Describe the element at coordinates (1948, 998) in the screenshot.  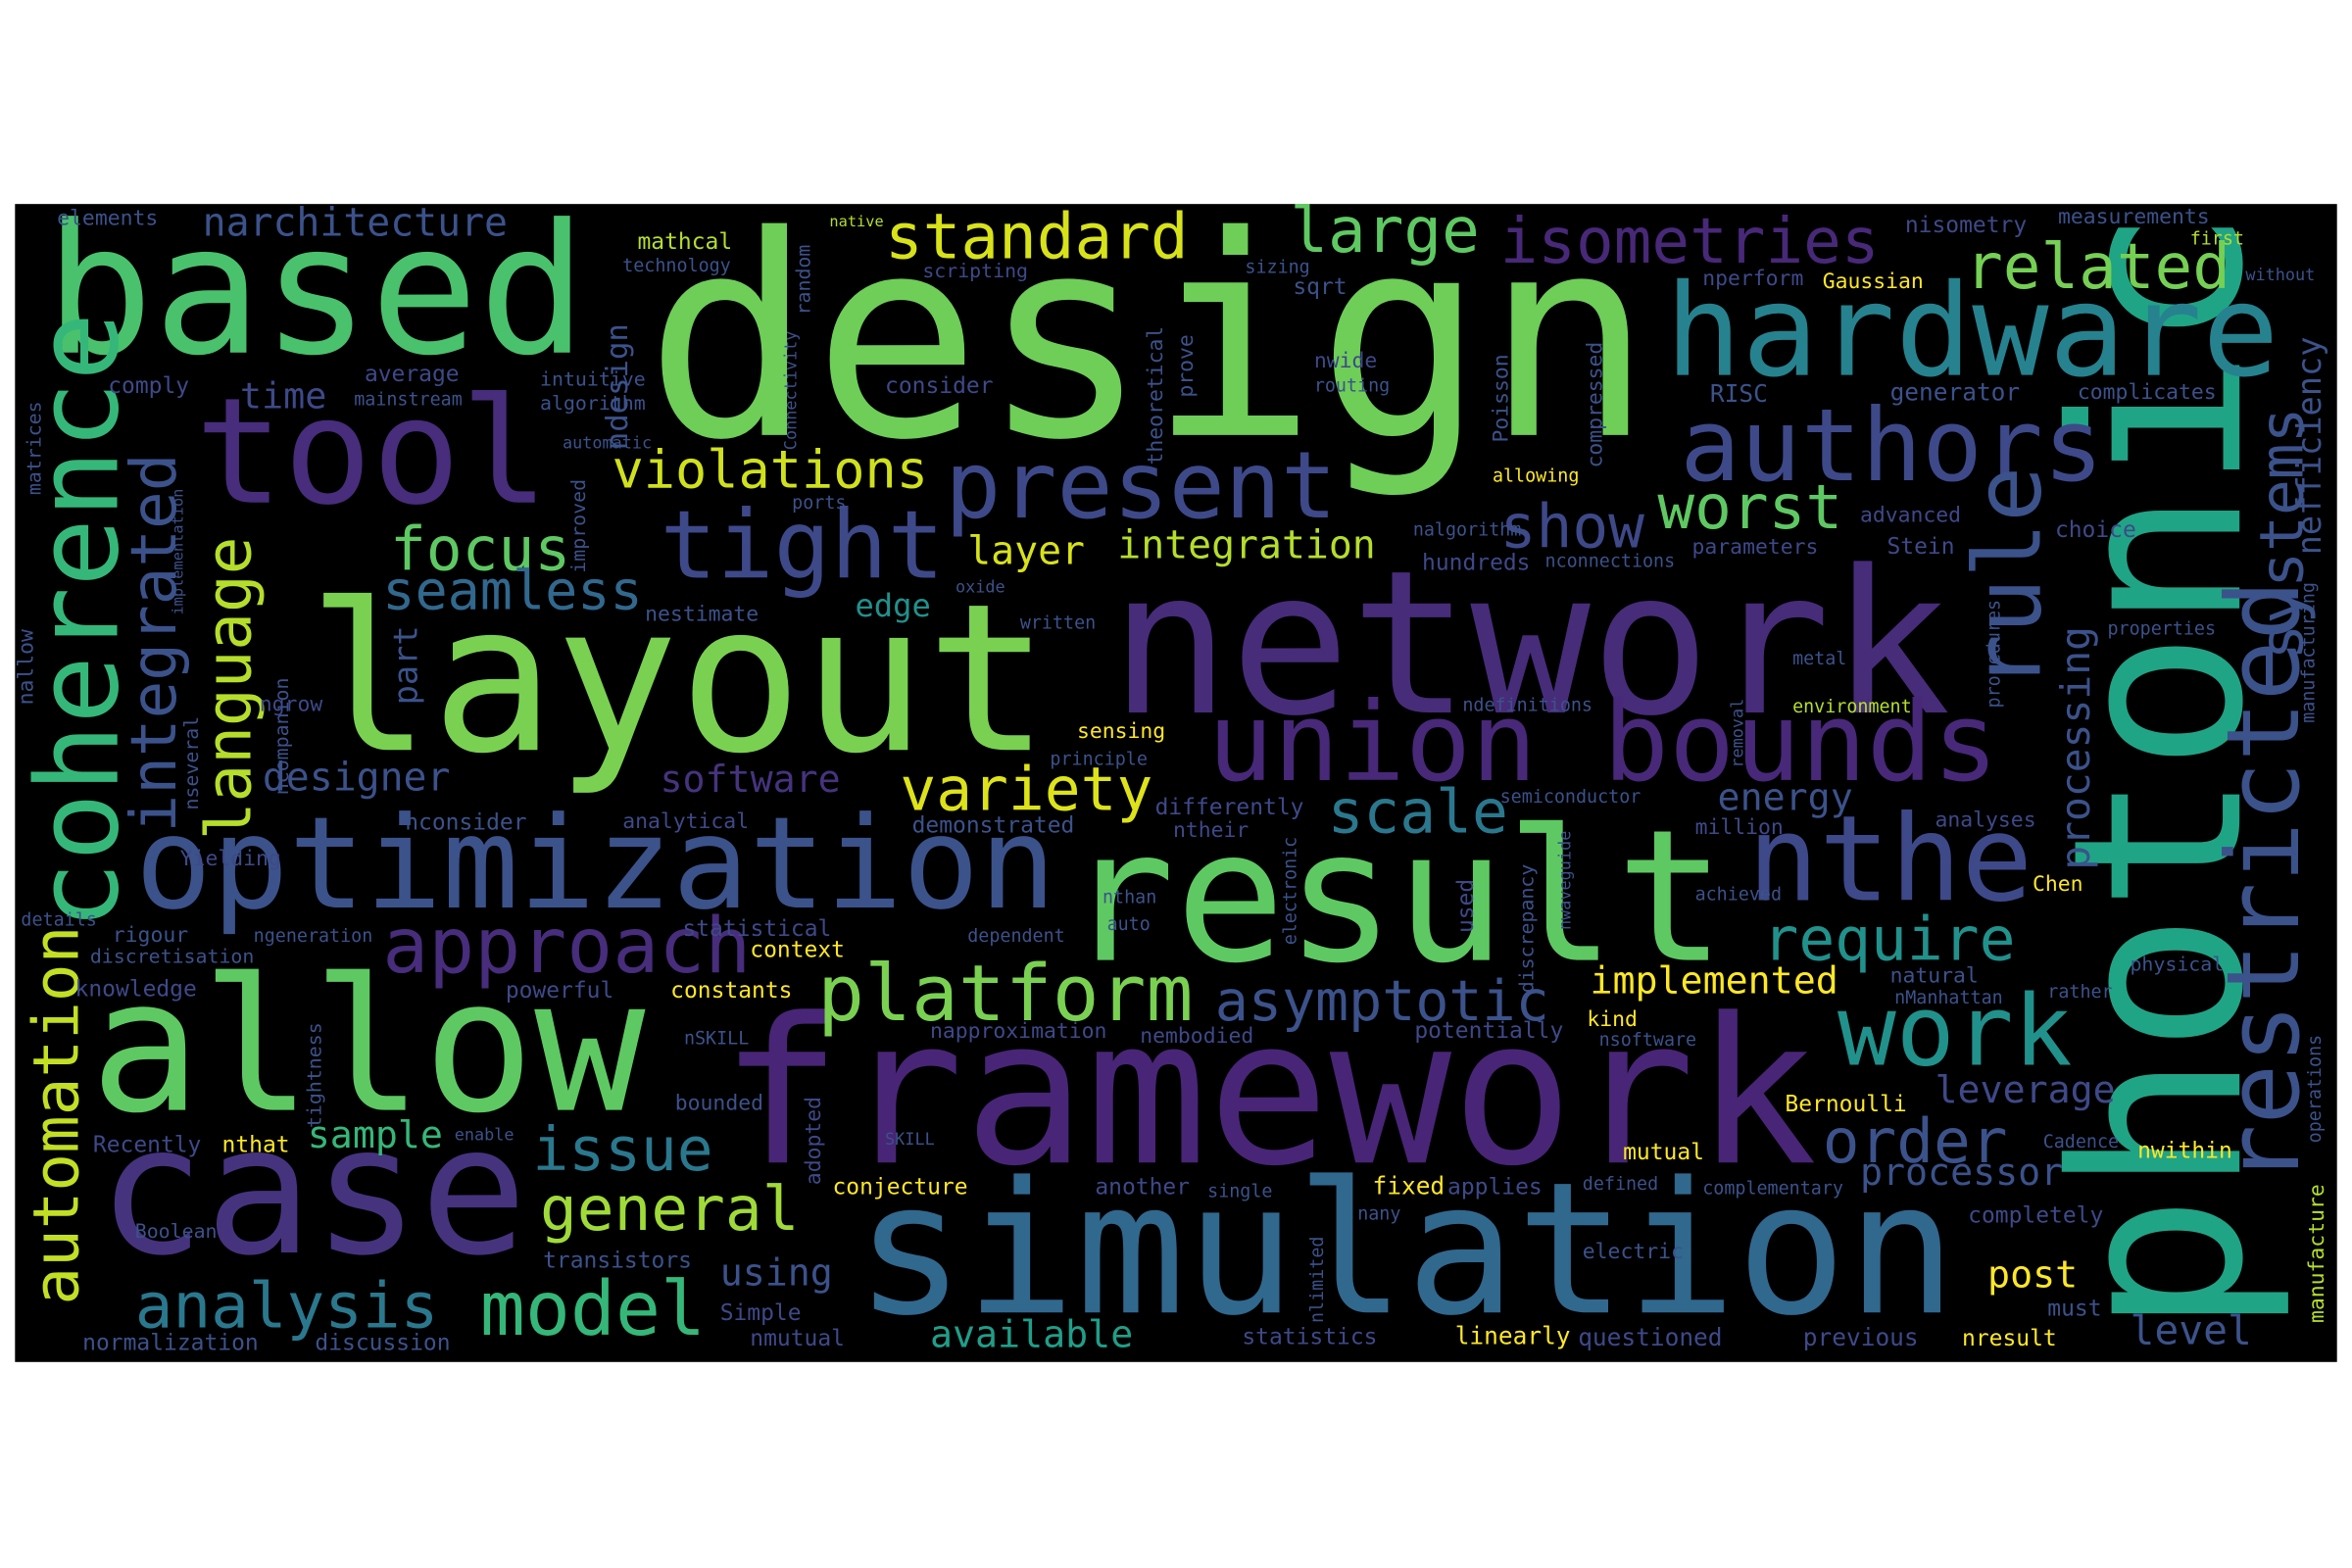
I see `word: nManhattan` at that location.